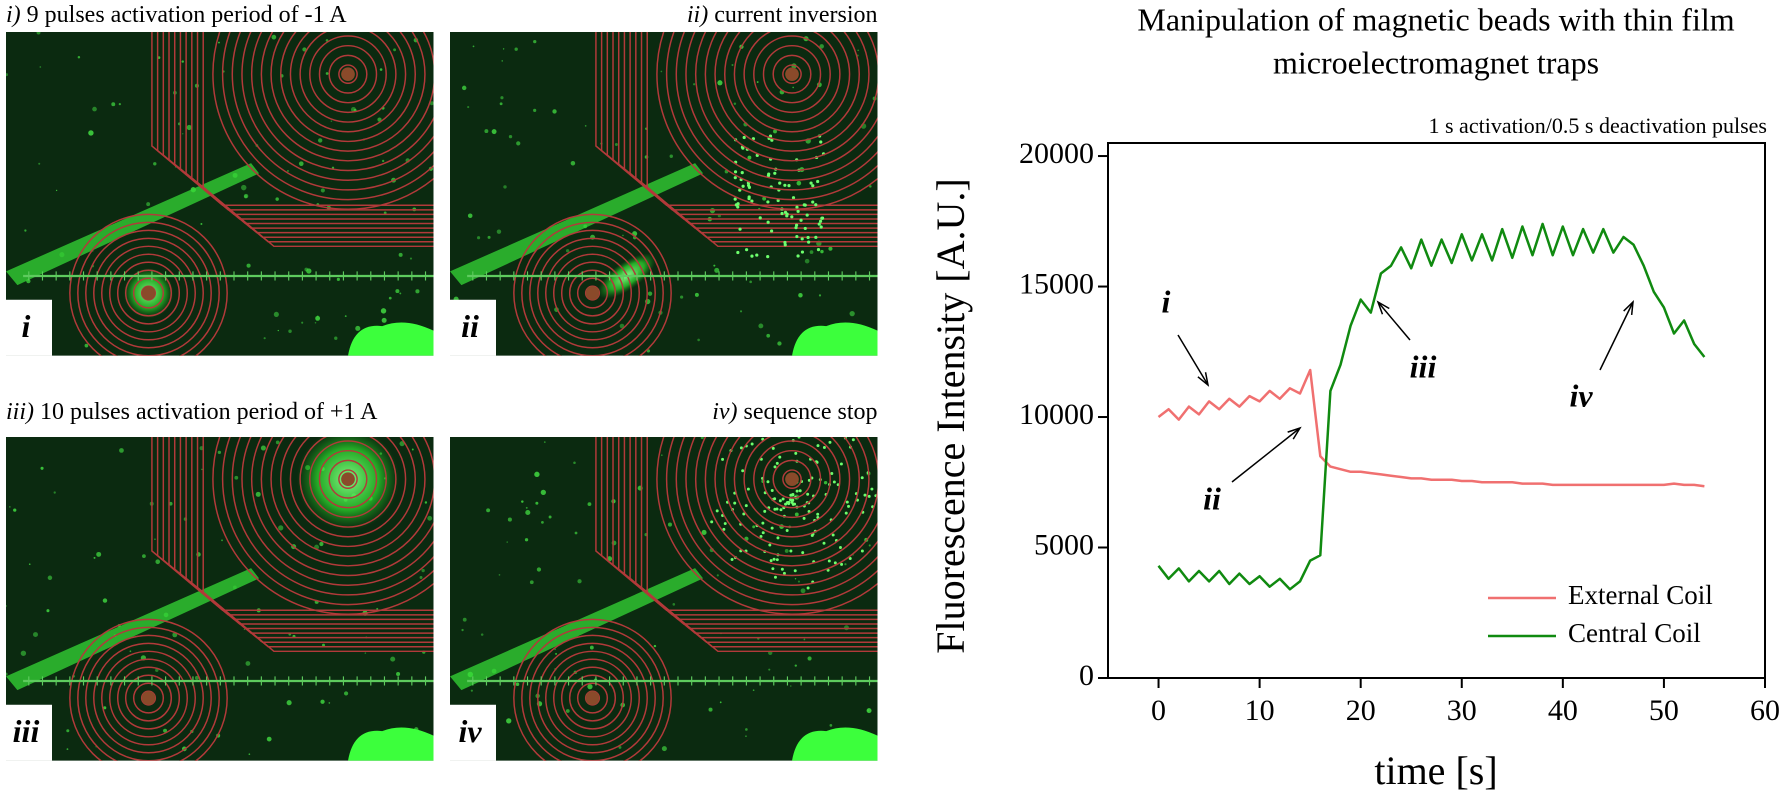 This screenshot has height=800, width=1781. What do you see at coordinates (811, 412) in the screenshot?
I see `caption-text: sequence stop` at bounding box center [811, 412].